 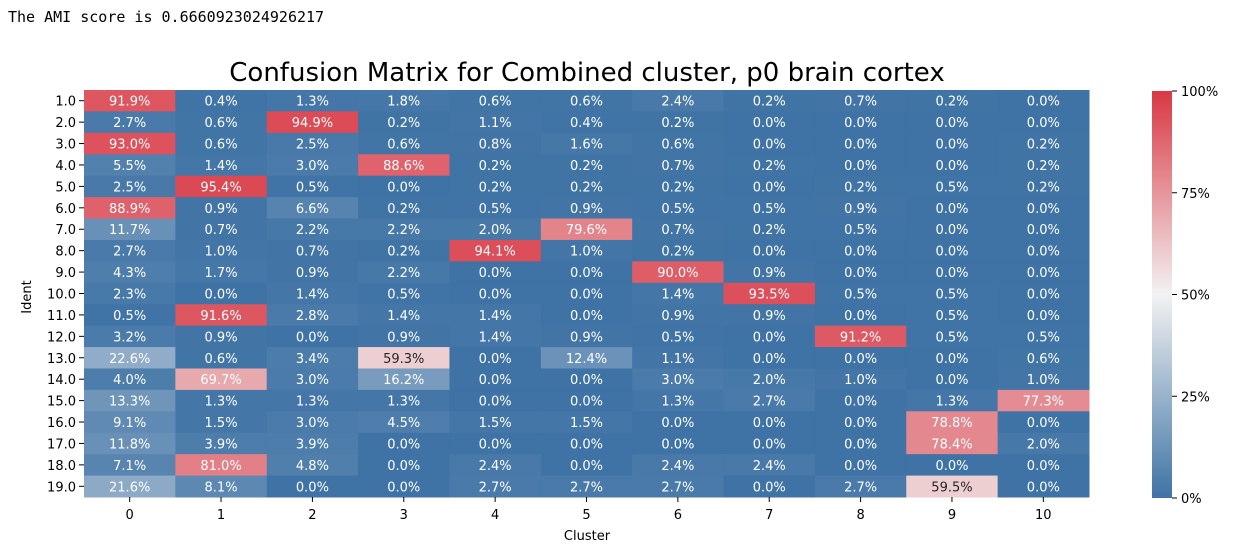 I want to click on y-tick-label: 13.0, so click(x=61, y=359).